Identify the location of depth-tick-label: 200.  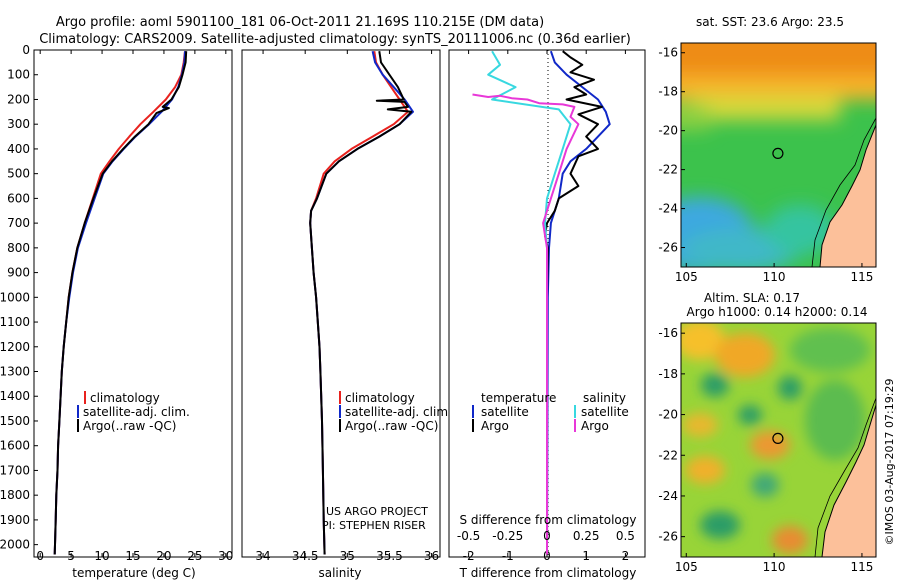
(18, 99).